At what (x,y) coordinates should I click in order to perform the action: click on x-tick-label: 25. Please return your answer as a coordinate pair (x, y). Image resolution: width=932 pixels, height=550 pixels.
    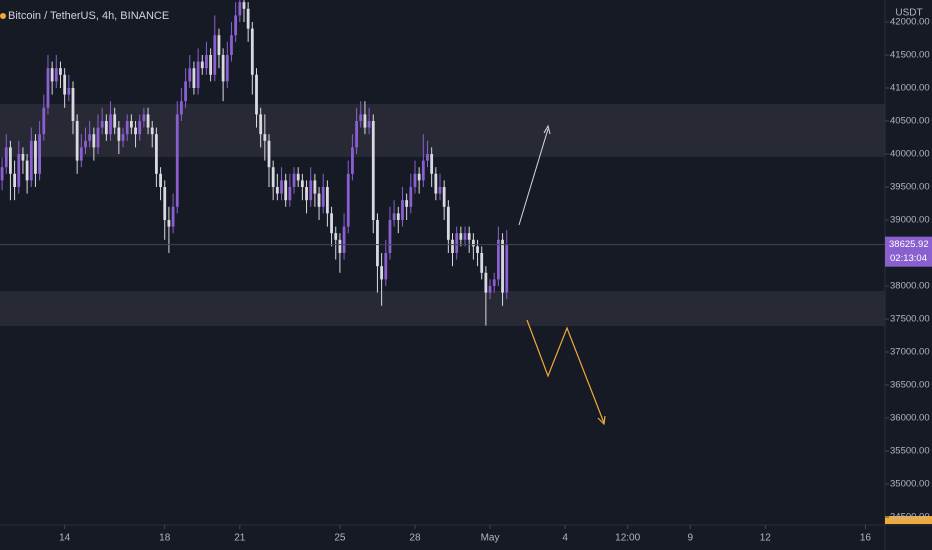
    Looking at the image, I should click on (340, 538).